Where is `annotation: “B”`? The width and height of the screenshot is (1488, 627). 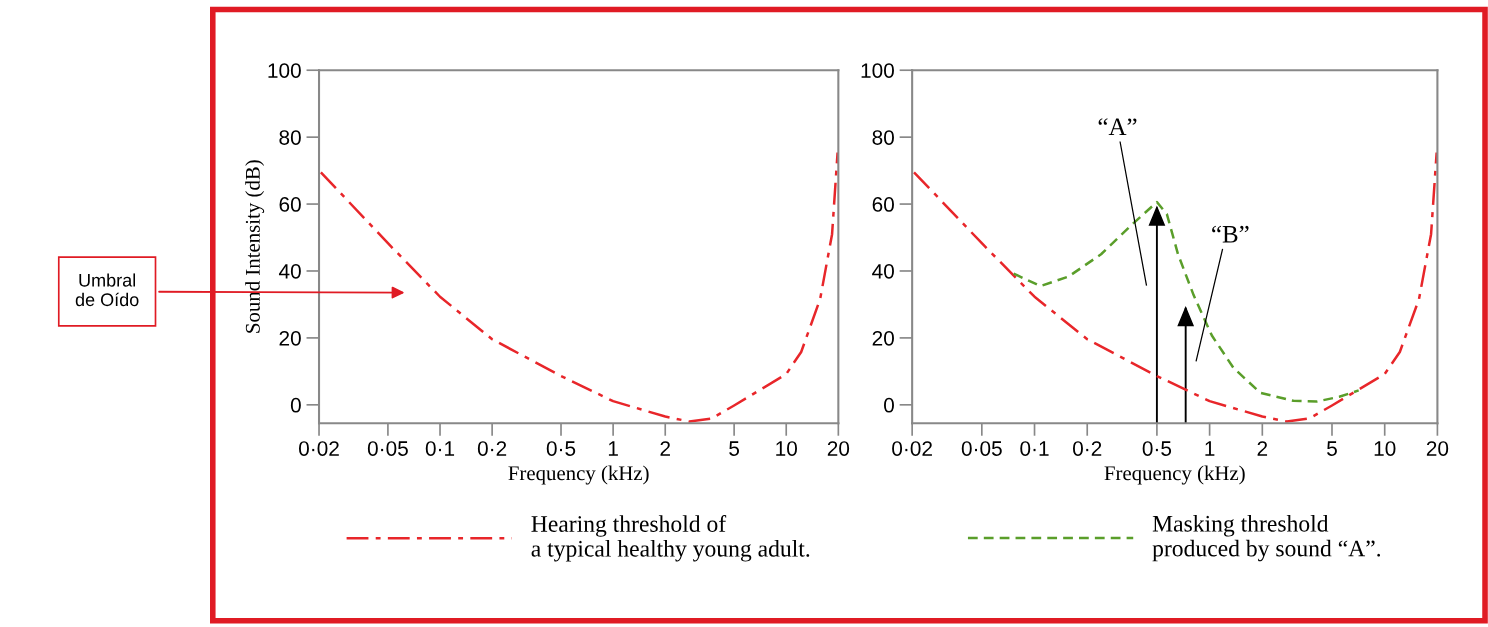 annotation: “B” is located at coordinates (1230, 234).